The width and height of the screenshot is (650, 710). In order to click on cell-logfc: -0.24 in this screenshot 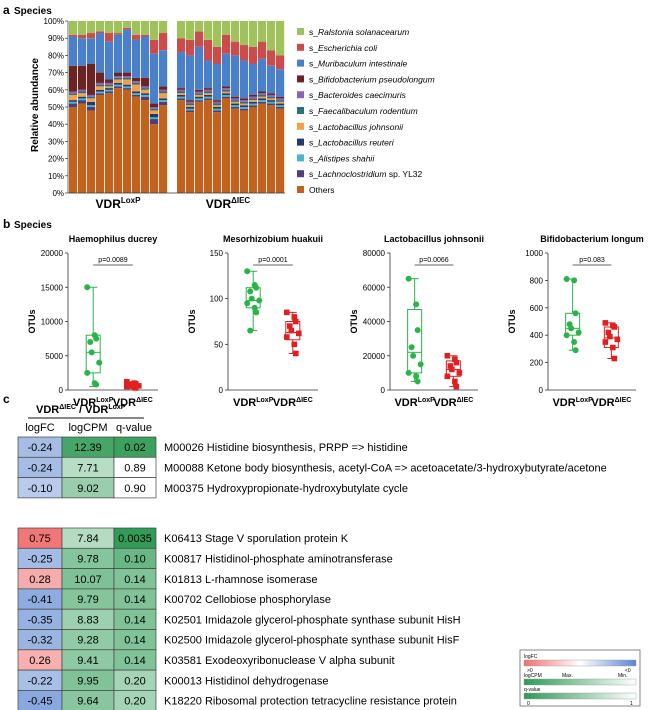, I will do `click(39, 448)`.